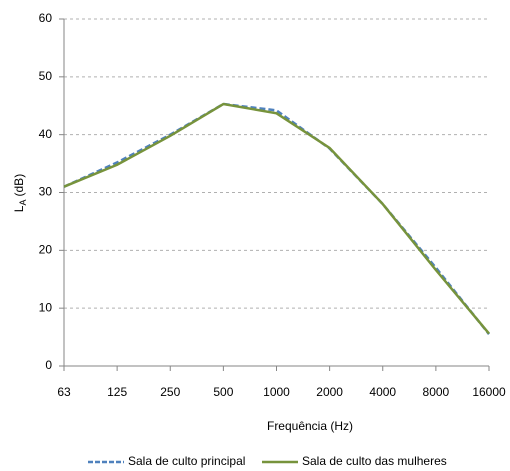 Image resolution: width=510 pixels, height=471 pixels. I want to click on x-tick-label: 500, so click(223, 392).